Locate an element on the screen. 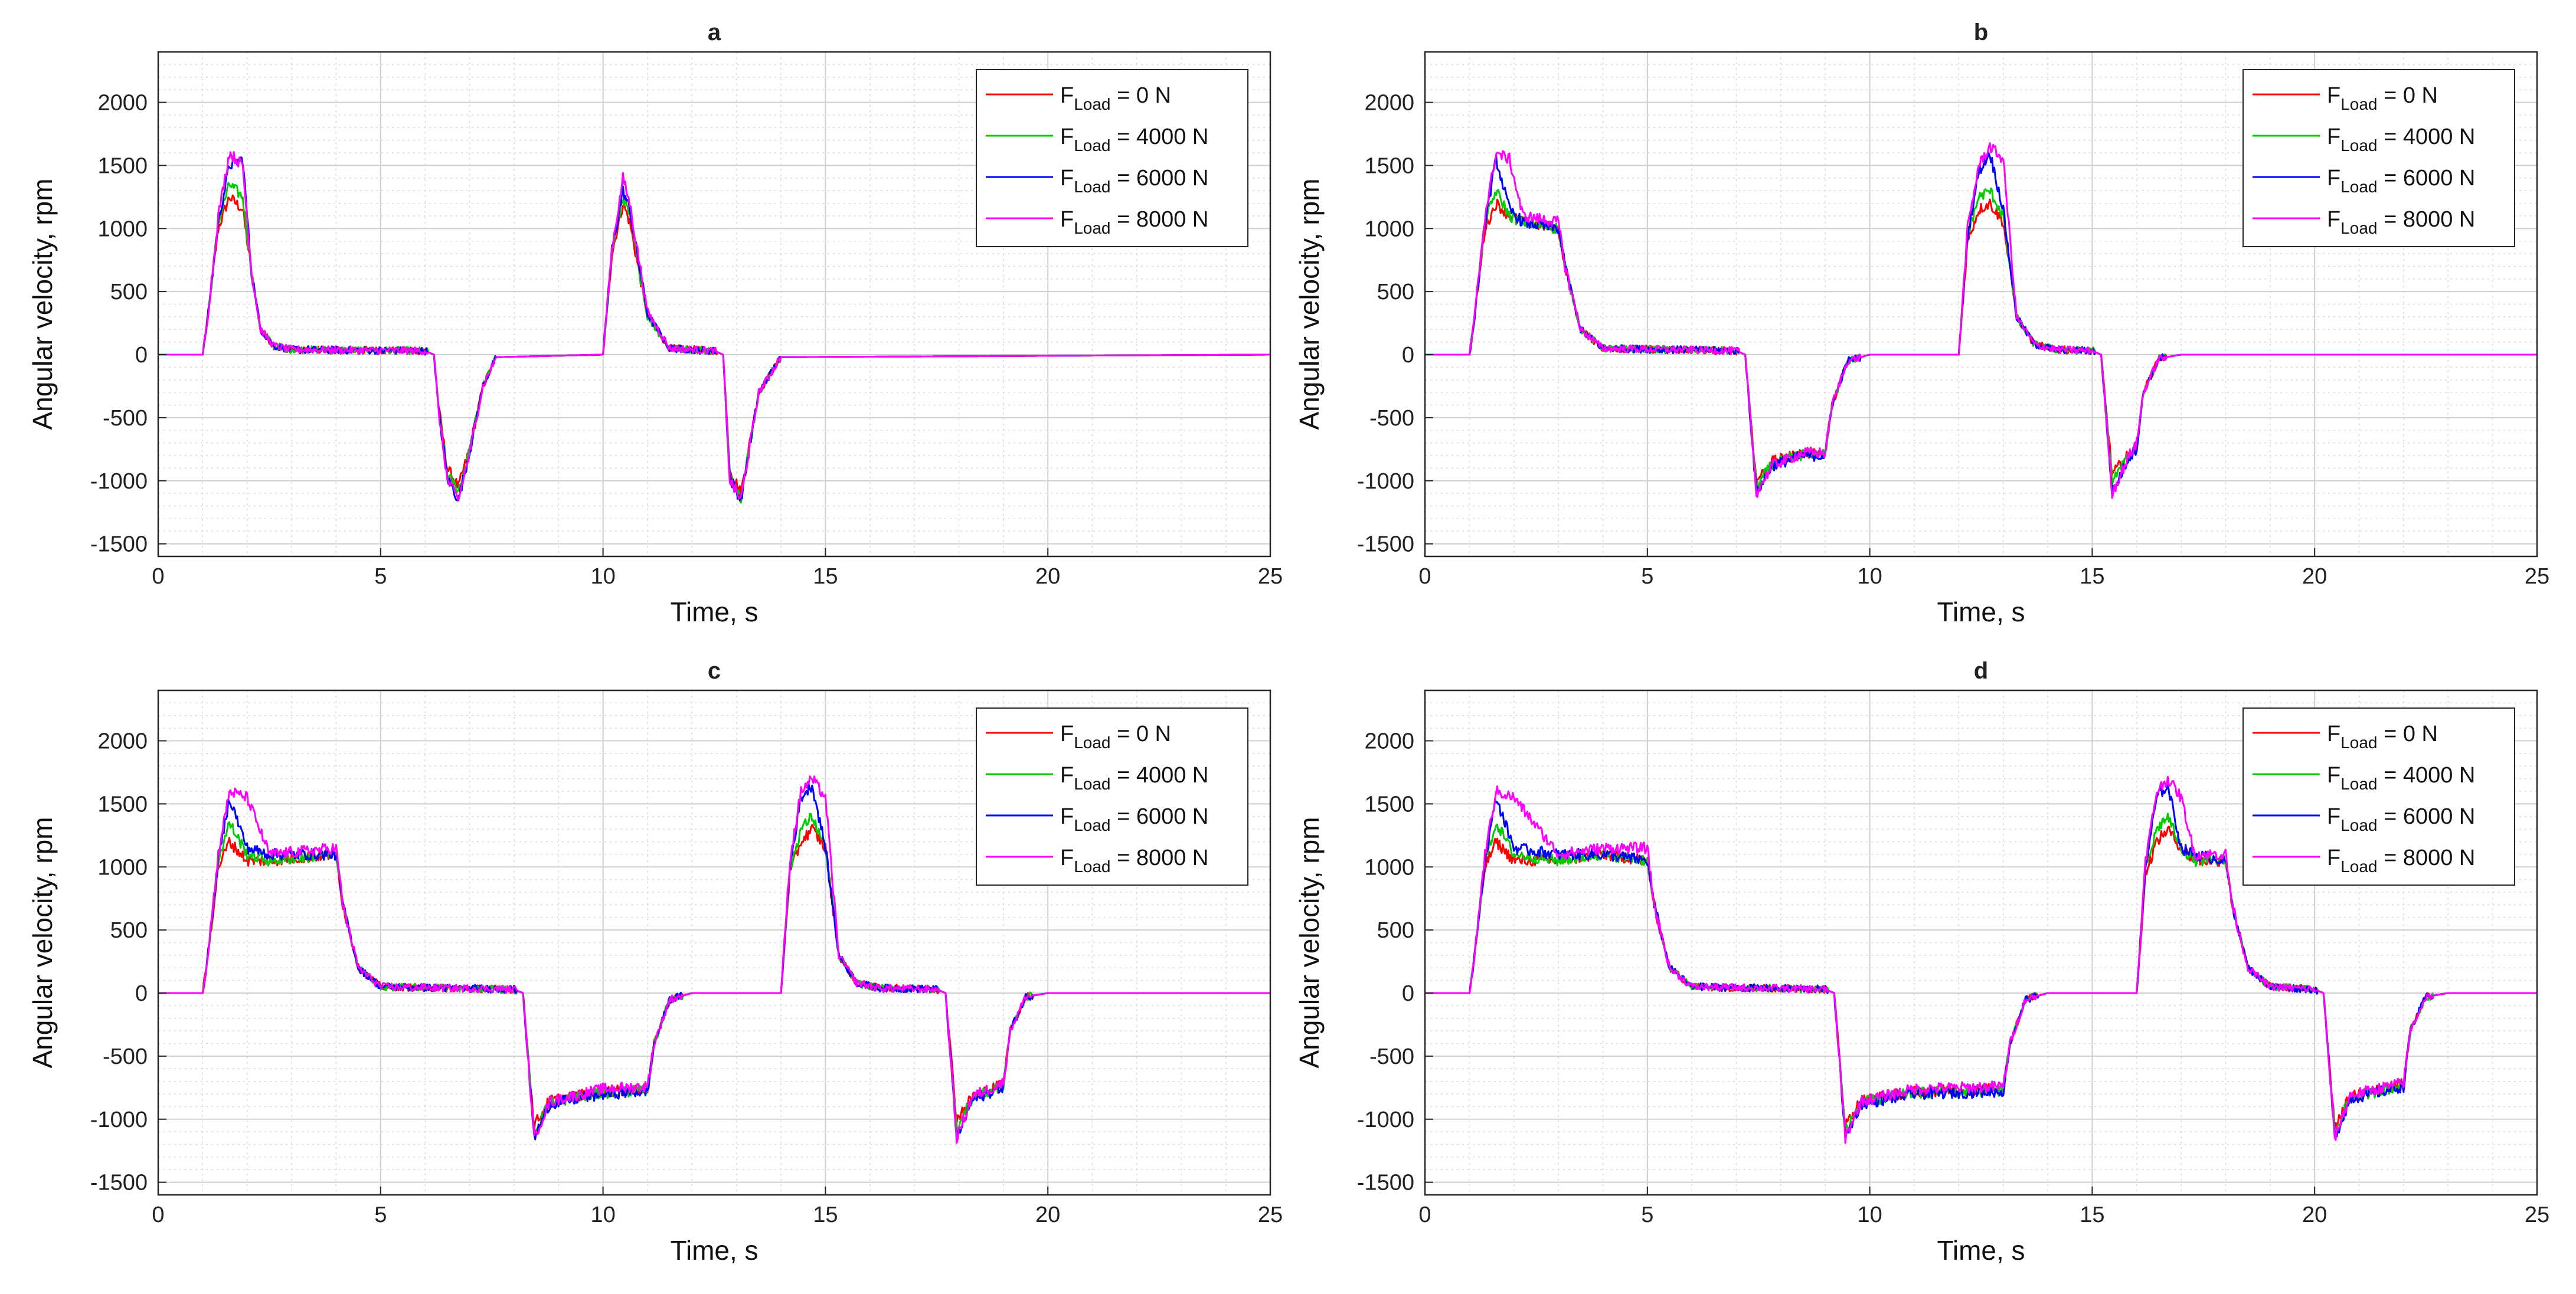 This screenshot has height=1294, width=2576. legend-label-tail: = 4000 N is located at coordinates (1160, 137).